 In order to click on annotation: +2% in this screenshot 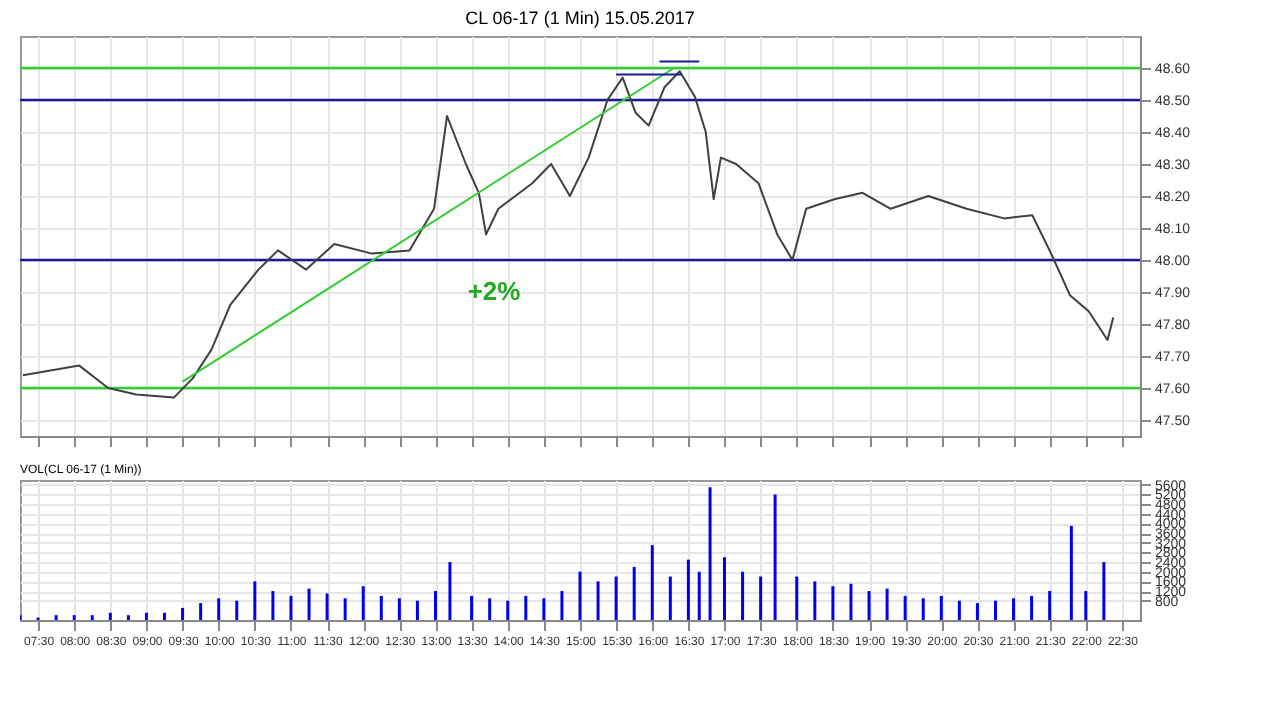, I will do `click(494, 291)`.